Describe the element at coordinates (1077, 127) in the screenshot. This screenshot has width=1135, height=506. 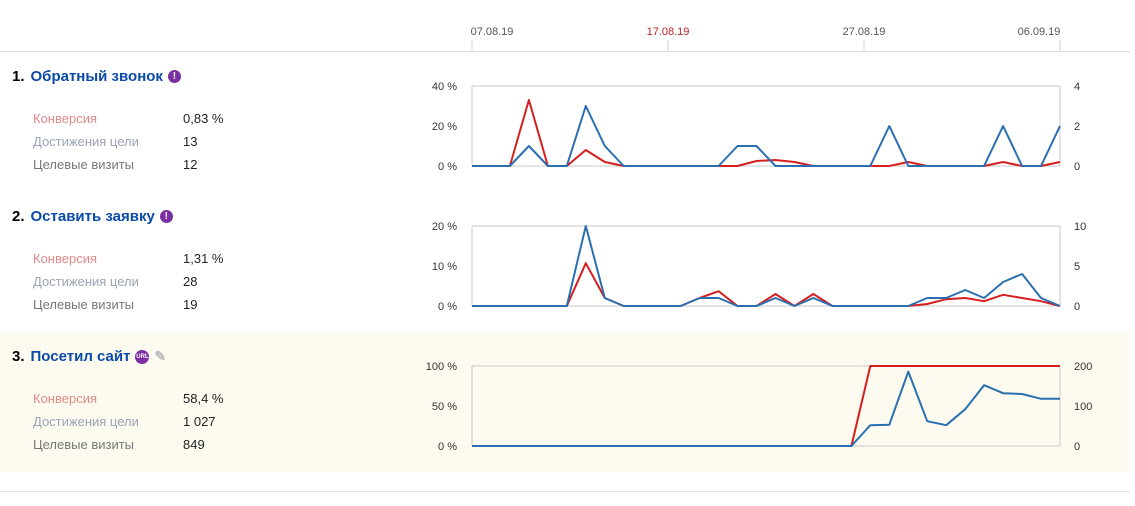
I see `right-tick-label: 2` at that location.